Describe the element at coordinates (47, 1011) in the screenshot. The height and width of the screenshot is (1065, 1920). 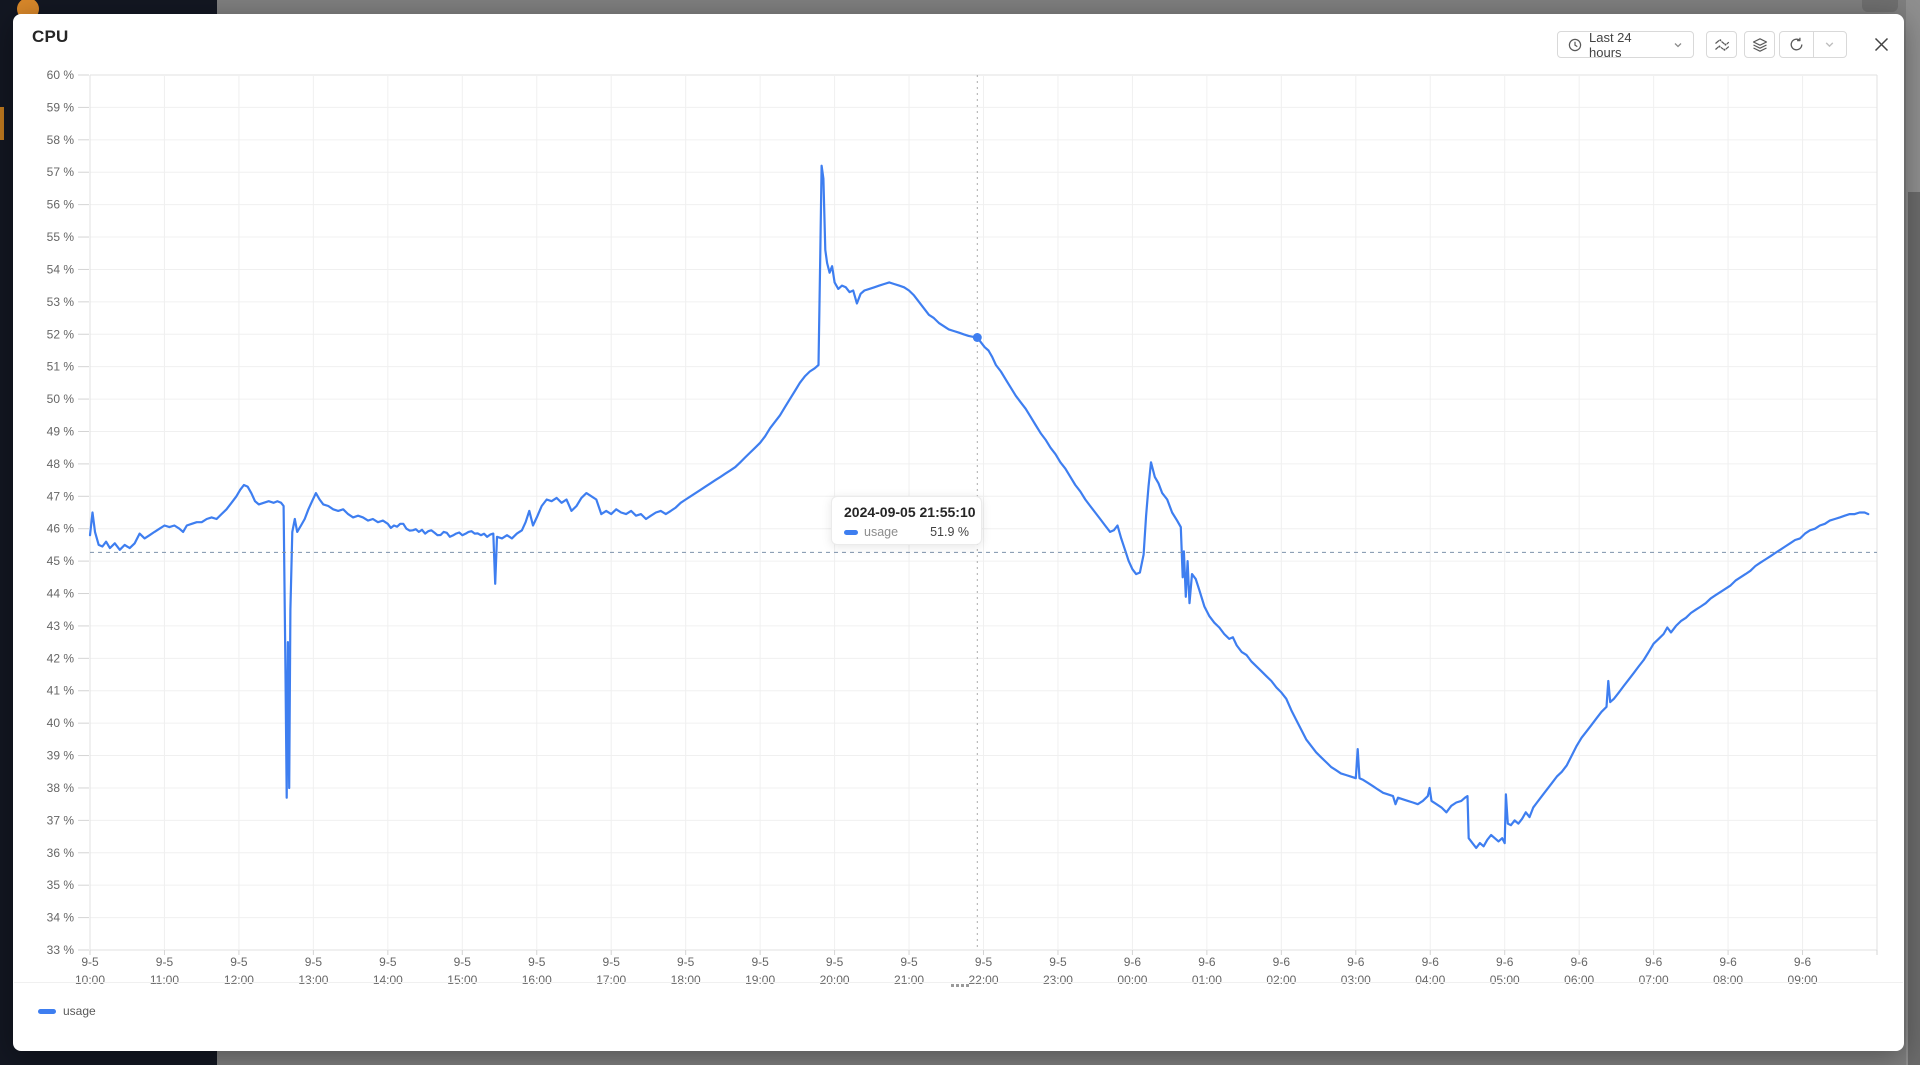
I see `legend-color-marker` at that location.